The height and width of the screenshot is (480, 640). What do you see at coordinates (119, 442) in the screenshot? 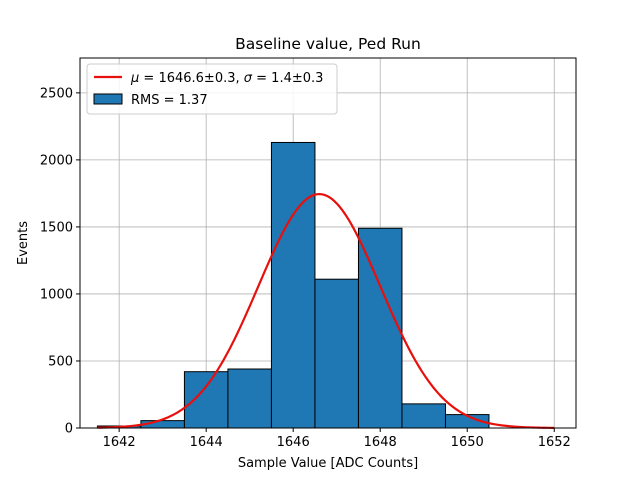
I see `x-tick-label: 1642` at bounding box center [119, 442].